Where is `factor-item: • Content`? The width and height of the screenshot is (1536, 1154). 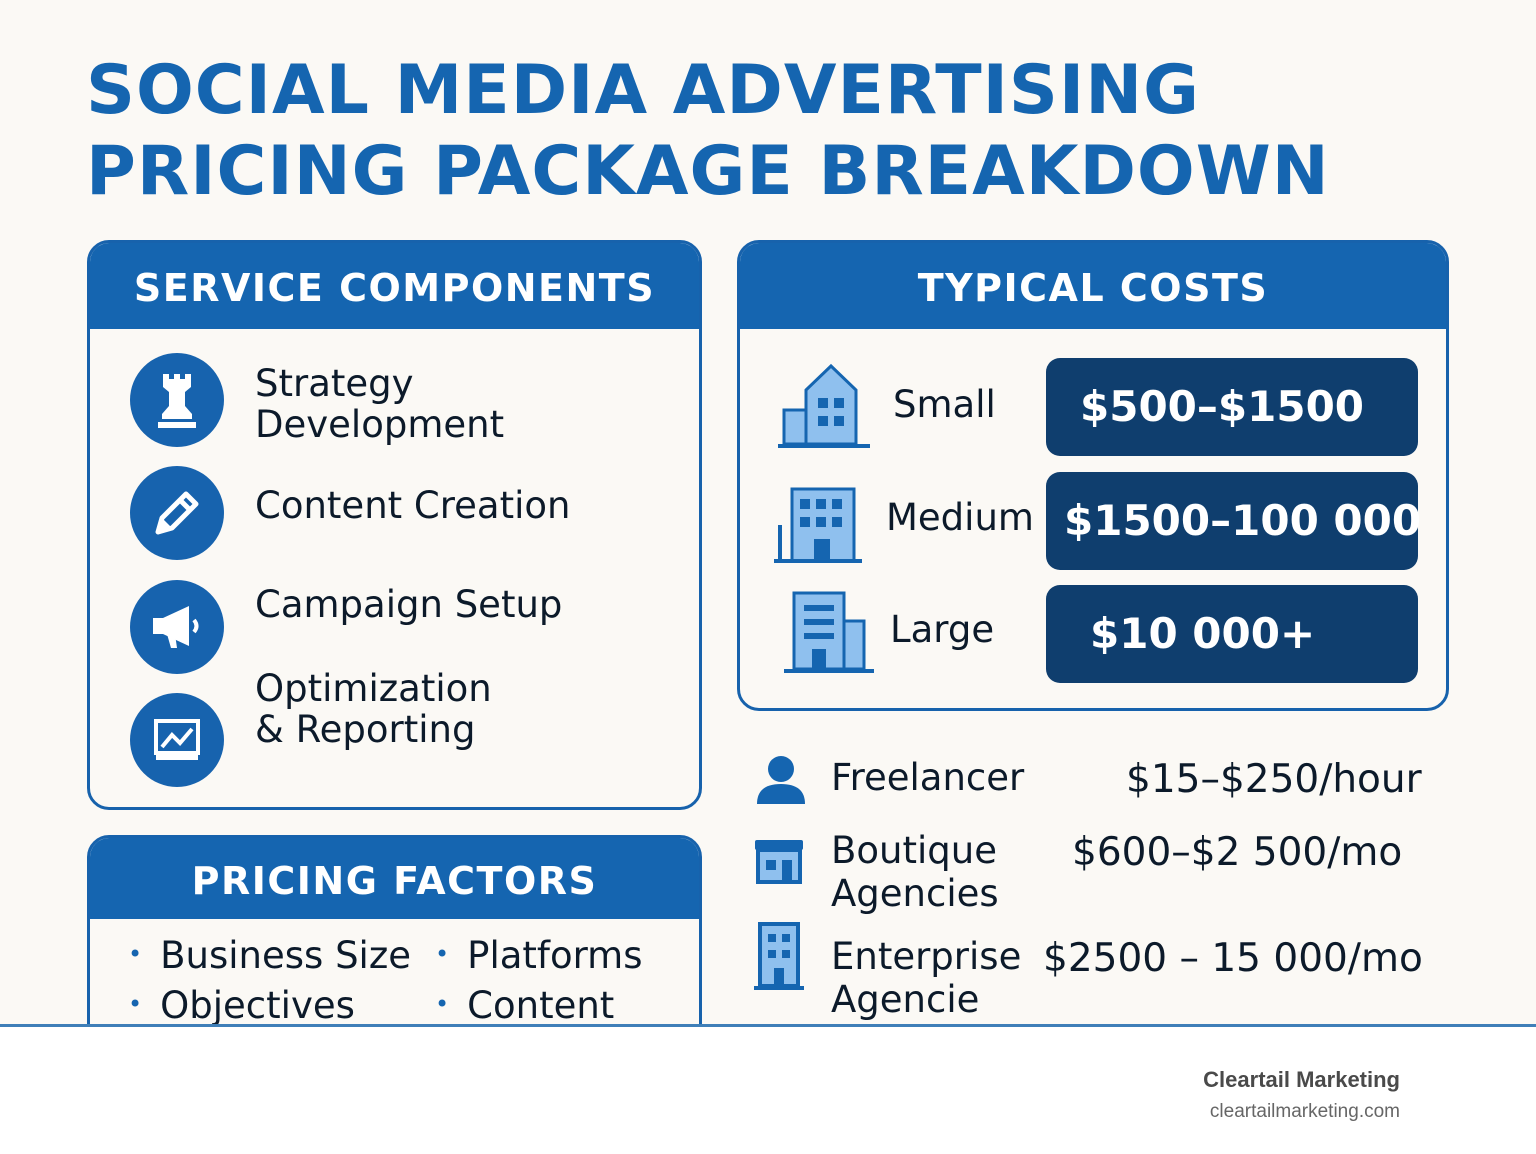 factor-item: • Content is located at coordinates (525, 1005).